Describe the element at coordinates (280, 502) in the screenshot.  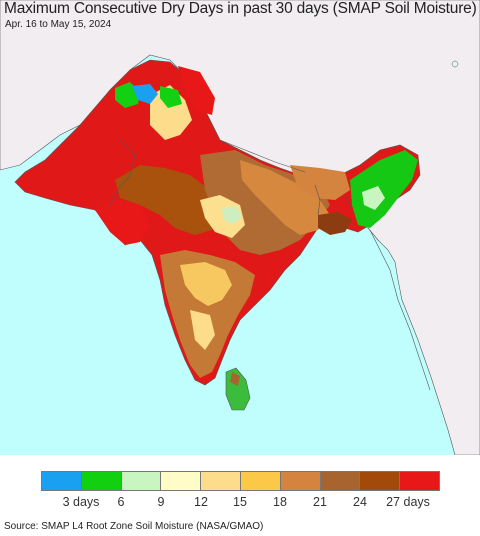
I see `legend-label: 18` at that location.